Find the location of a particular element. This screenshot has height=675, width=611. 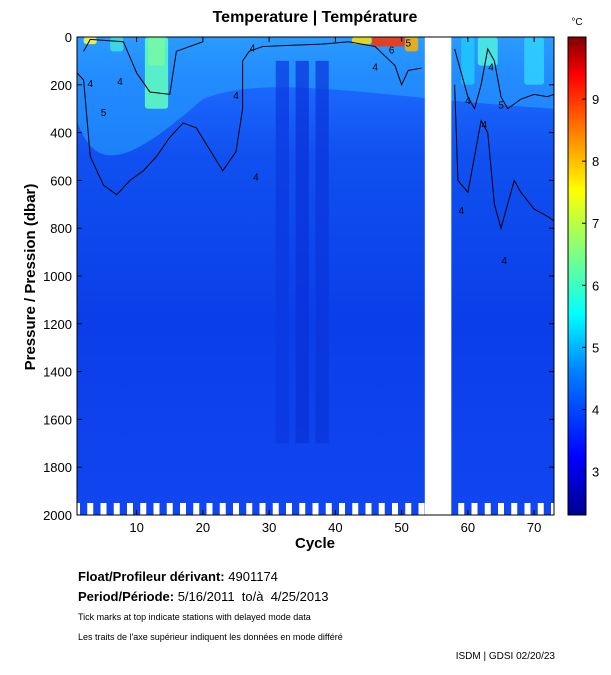

float-id: 4901174 is located at coordinates (253, 576).